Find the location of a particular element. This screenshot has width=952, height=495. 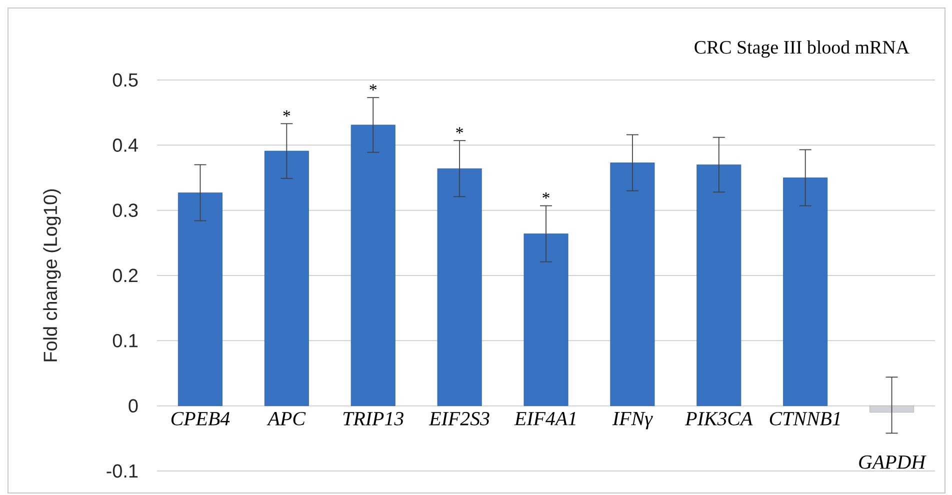

y-tick-label: 0.5 is located at coordinates (125, 80).